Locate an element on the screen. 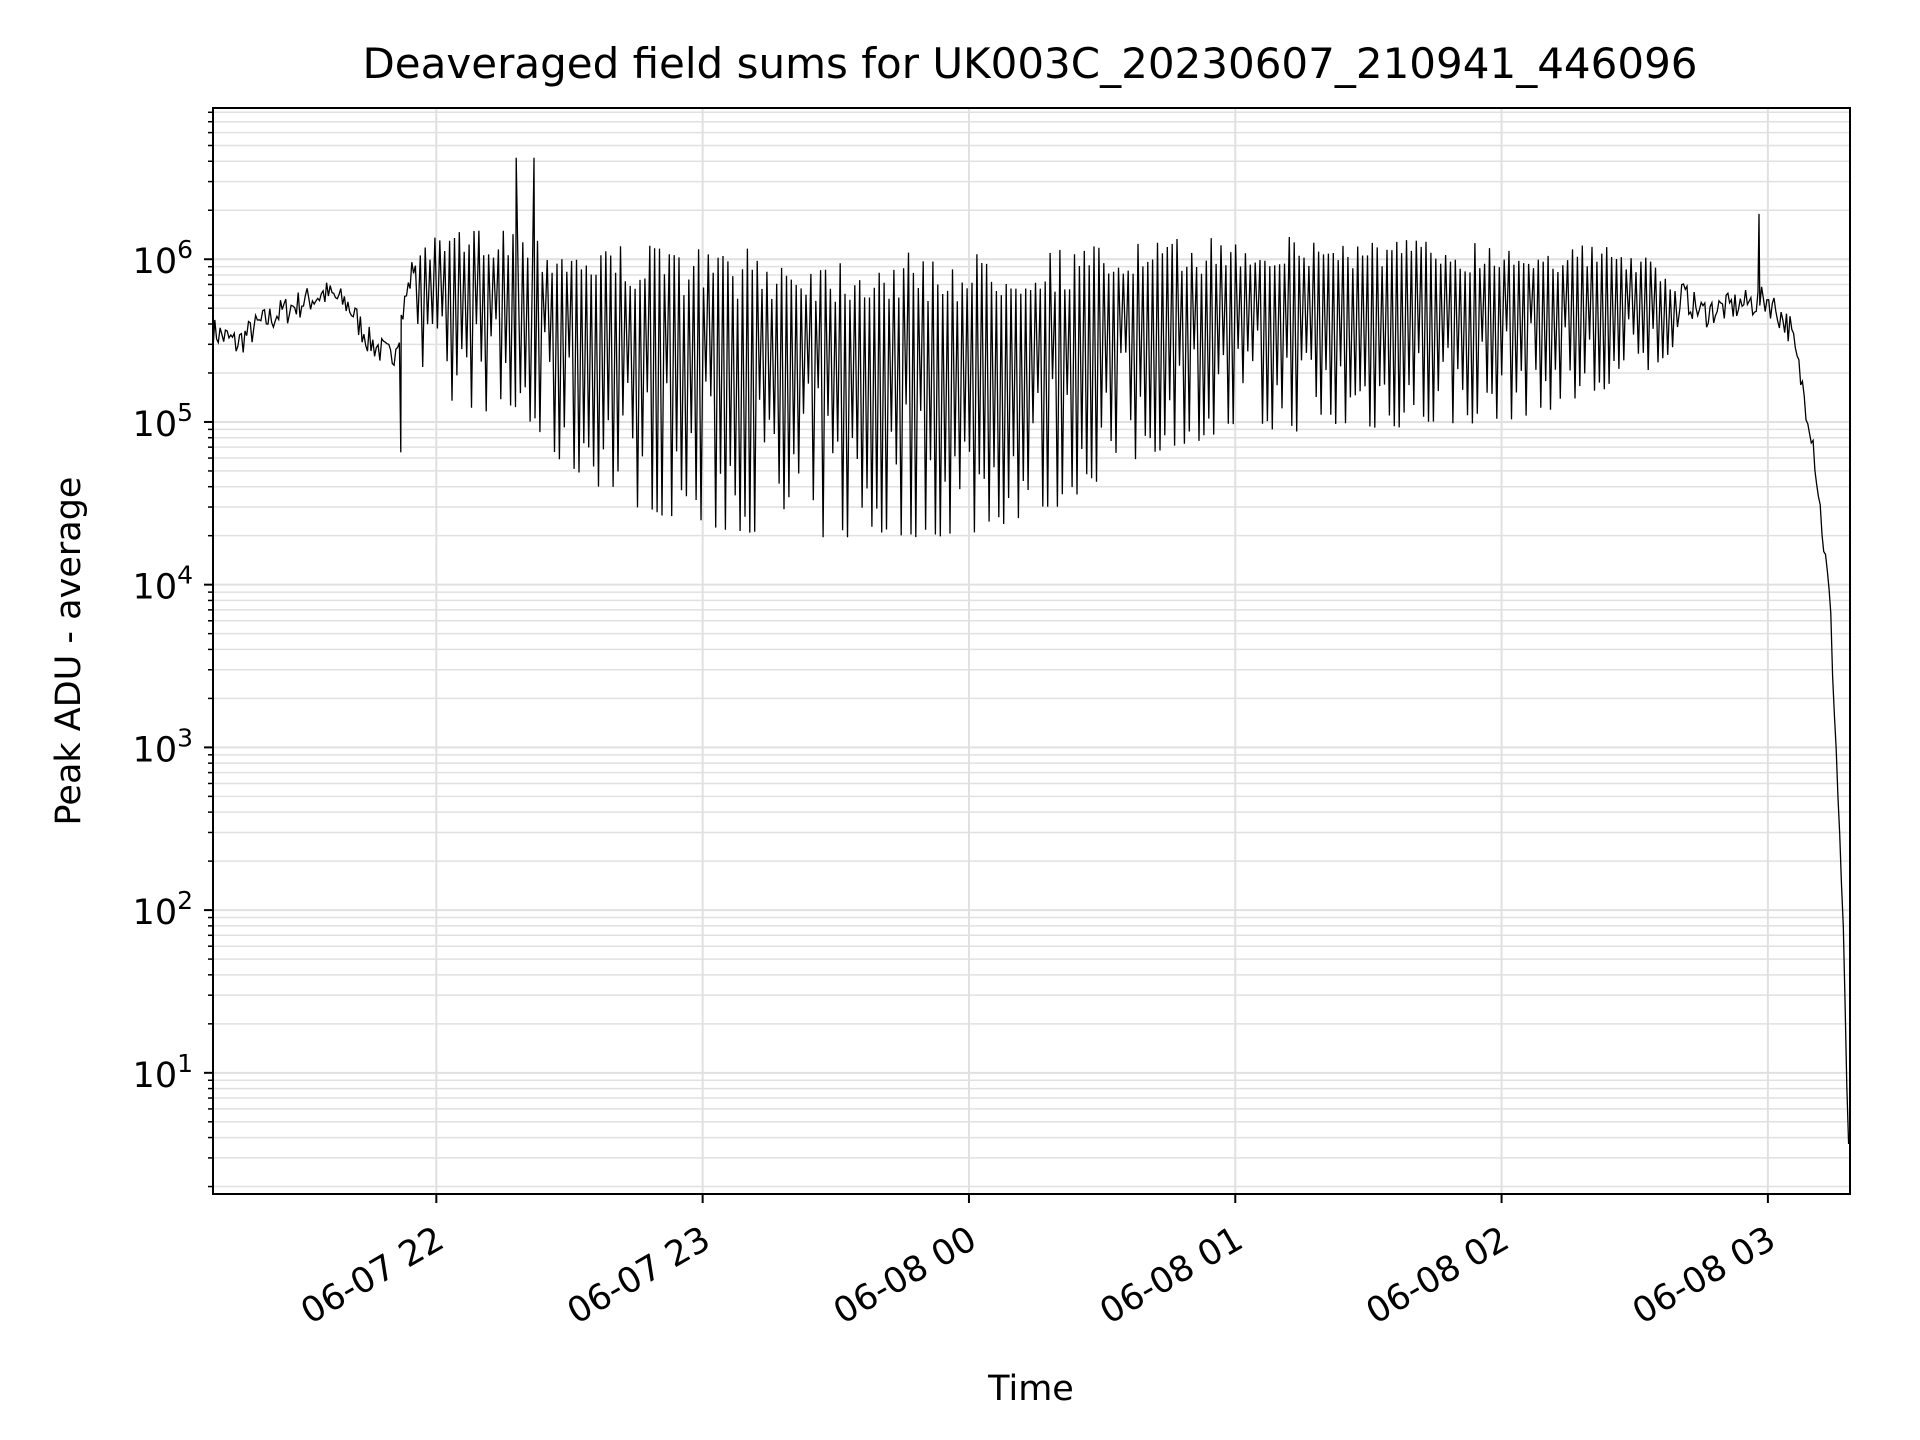 The image size is (1920, 1440). y-axis-label: Peak ADU - average is located at coordinates (69, 651).